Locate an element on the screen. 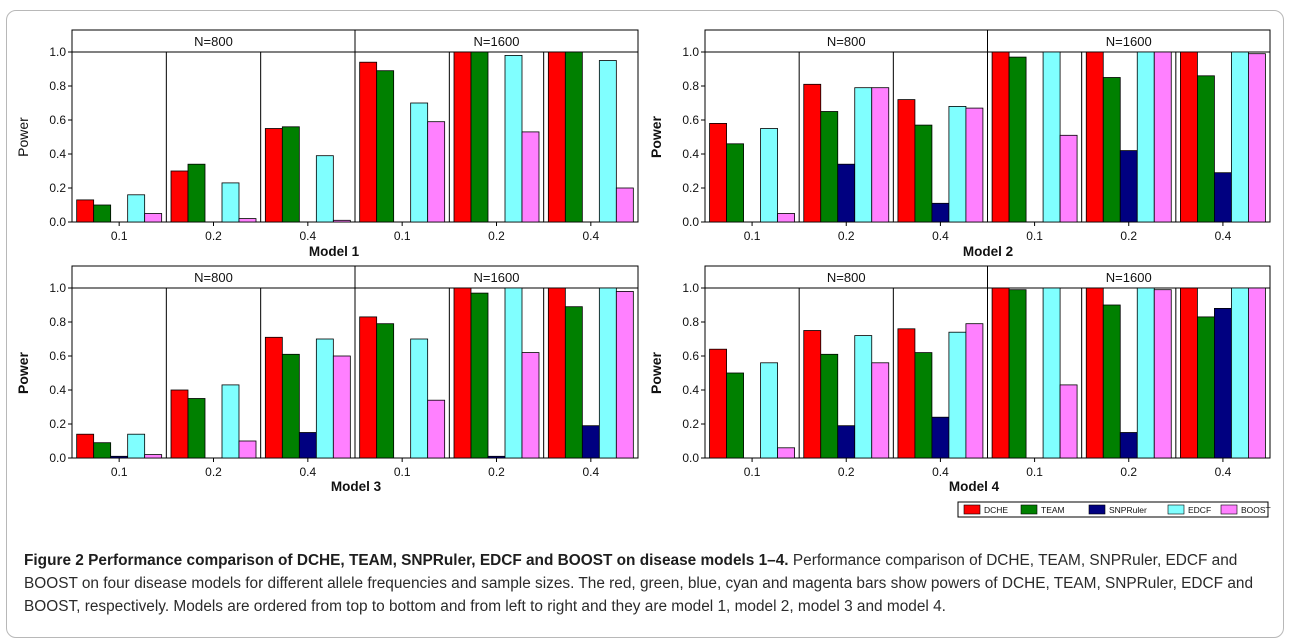 The height and width of the screenshot is (642, 1292). panel-title: Model 3 is located at coordinates (356, 486).